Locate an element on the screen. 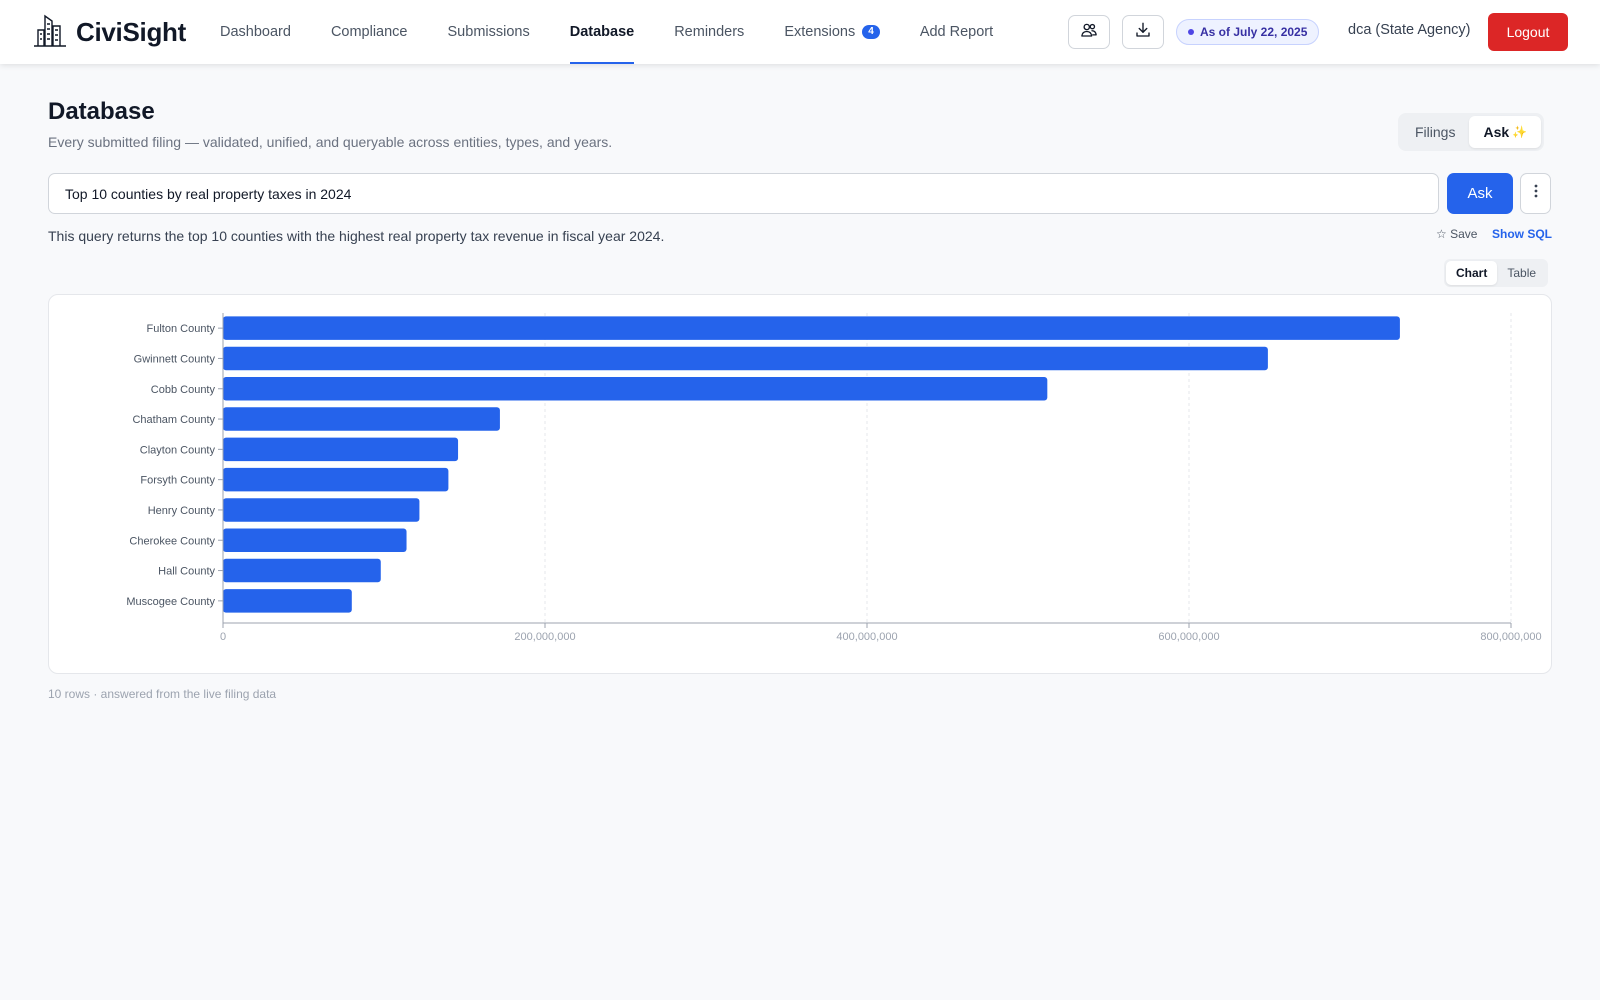  sparkle-icon: ✨ is located at coordinates (1520, 132).